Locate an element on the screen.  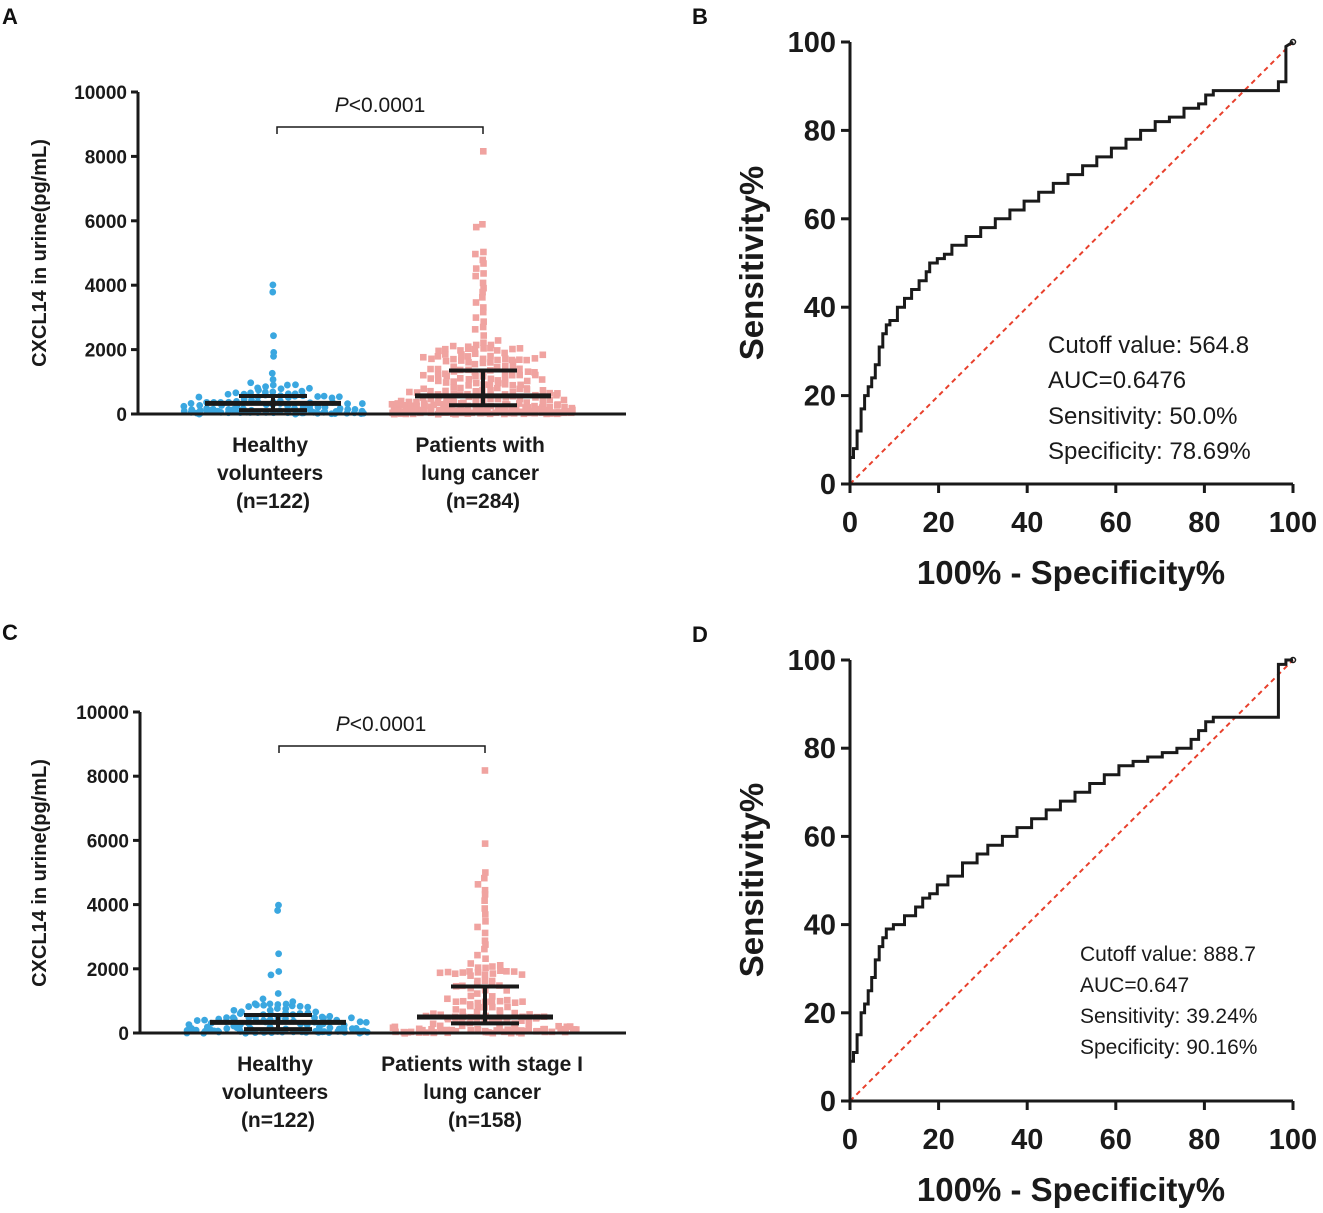
panel-a-cancer-line2: lung cancer is located at coordinates (480, 473).